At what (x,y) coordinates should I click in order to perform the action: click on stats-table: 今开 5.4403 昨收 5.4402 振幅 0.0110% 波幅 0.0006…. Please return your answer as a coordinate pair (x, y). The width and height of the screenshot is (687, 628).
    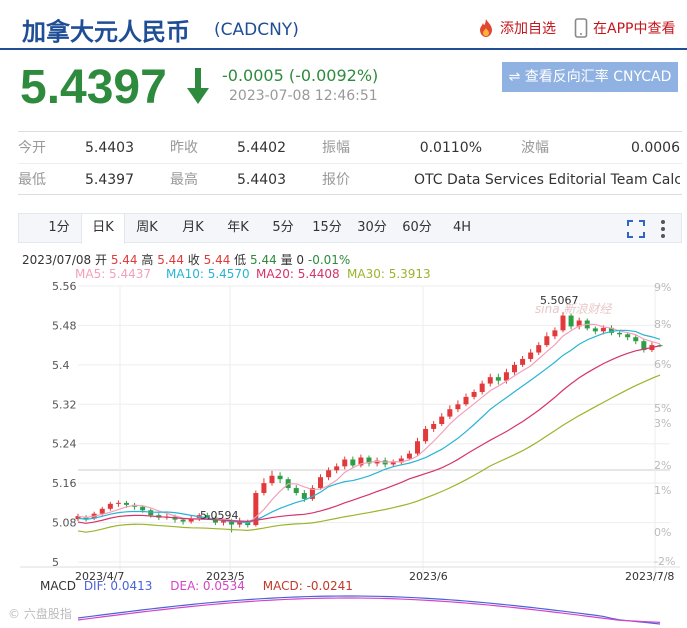
    Looking at the image, I should click on (350, 163).